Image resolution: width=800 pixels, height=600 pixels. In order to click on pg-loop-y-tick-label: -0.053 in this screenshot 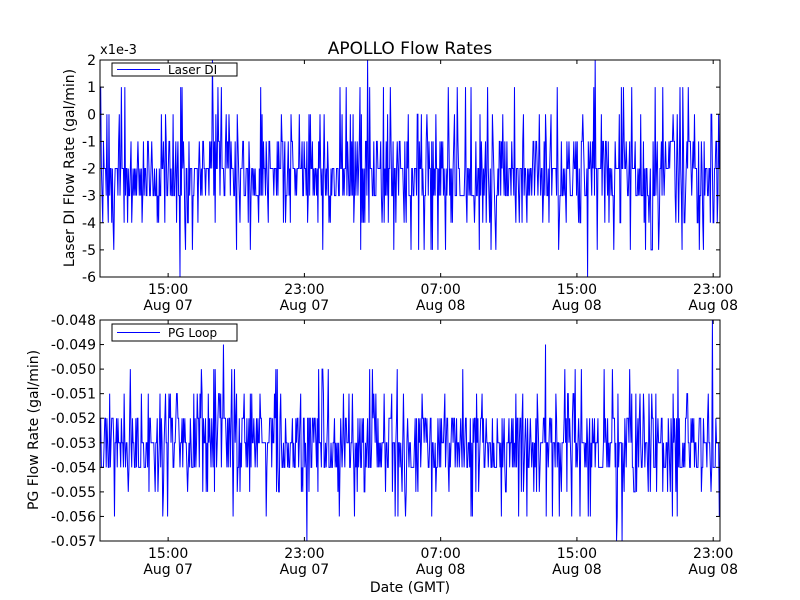, I will do `click(73, 444)`.